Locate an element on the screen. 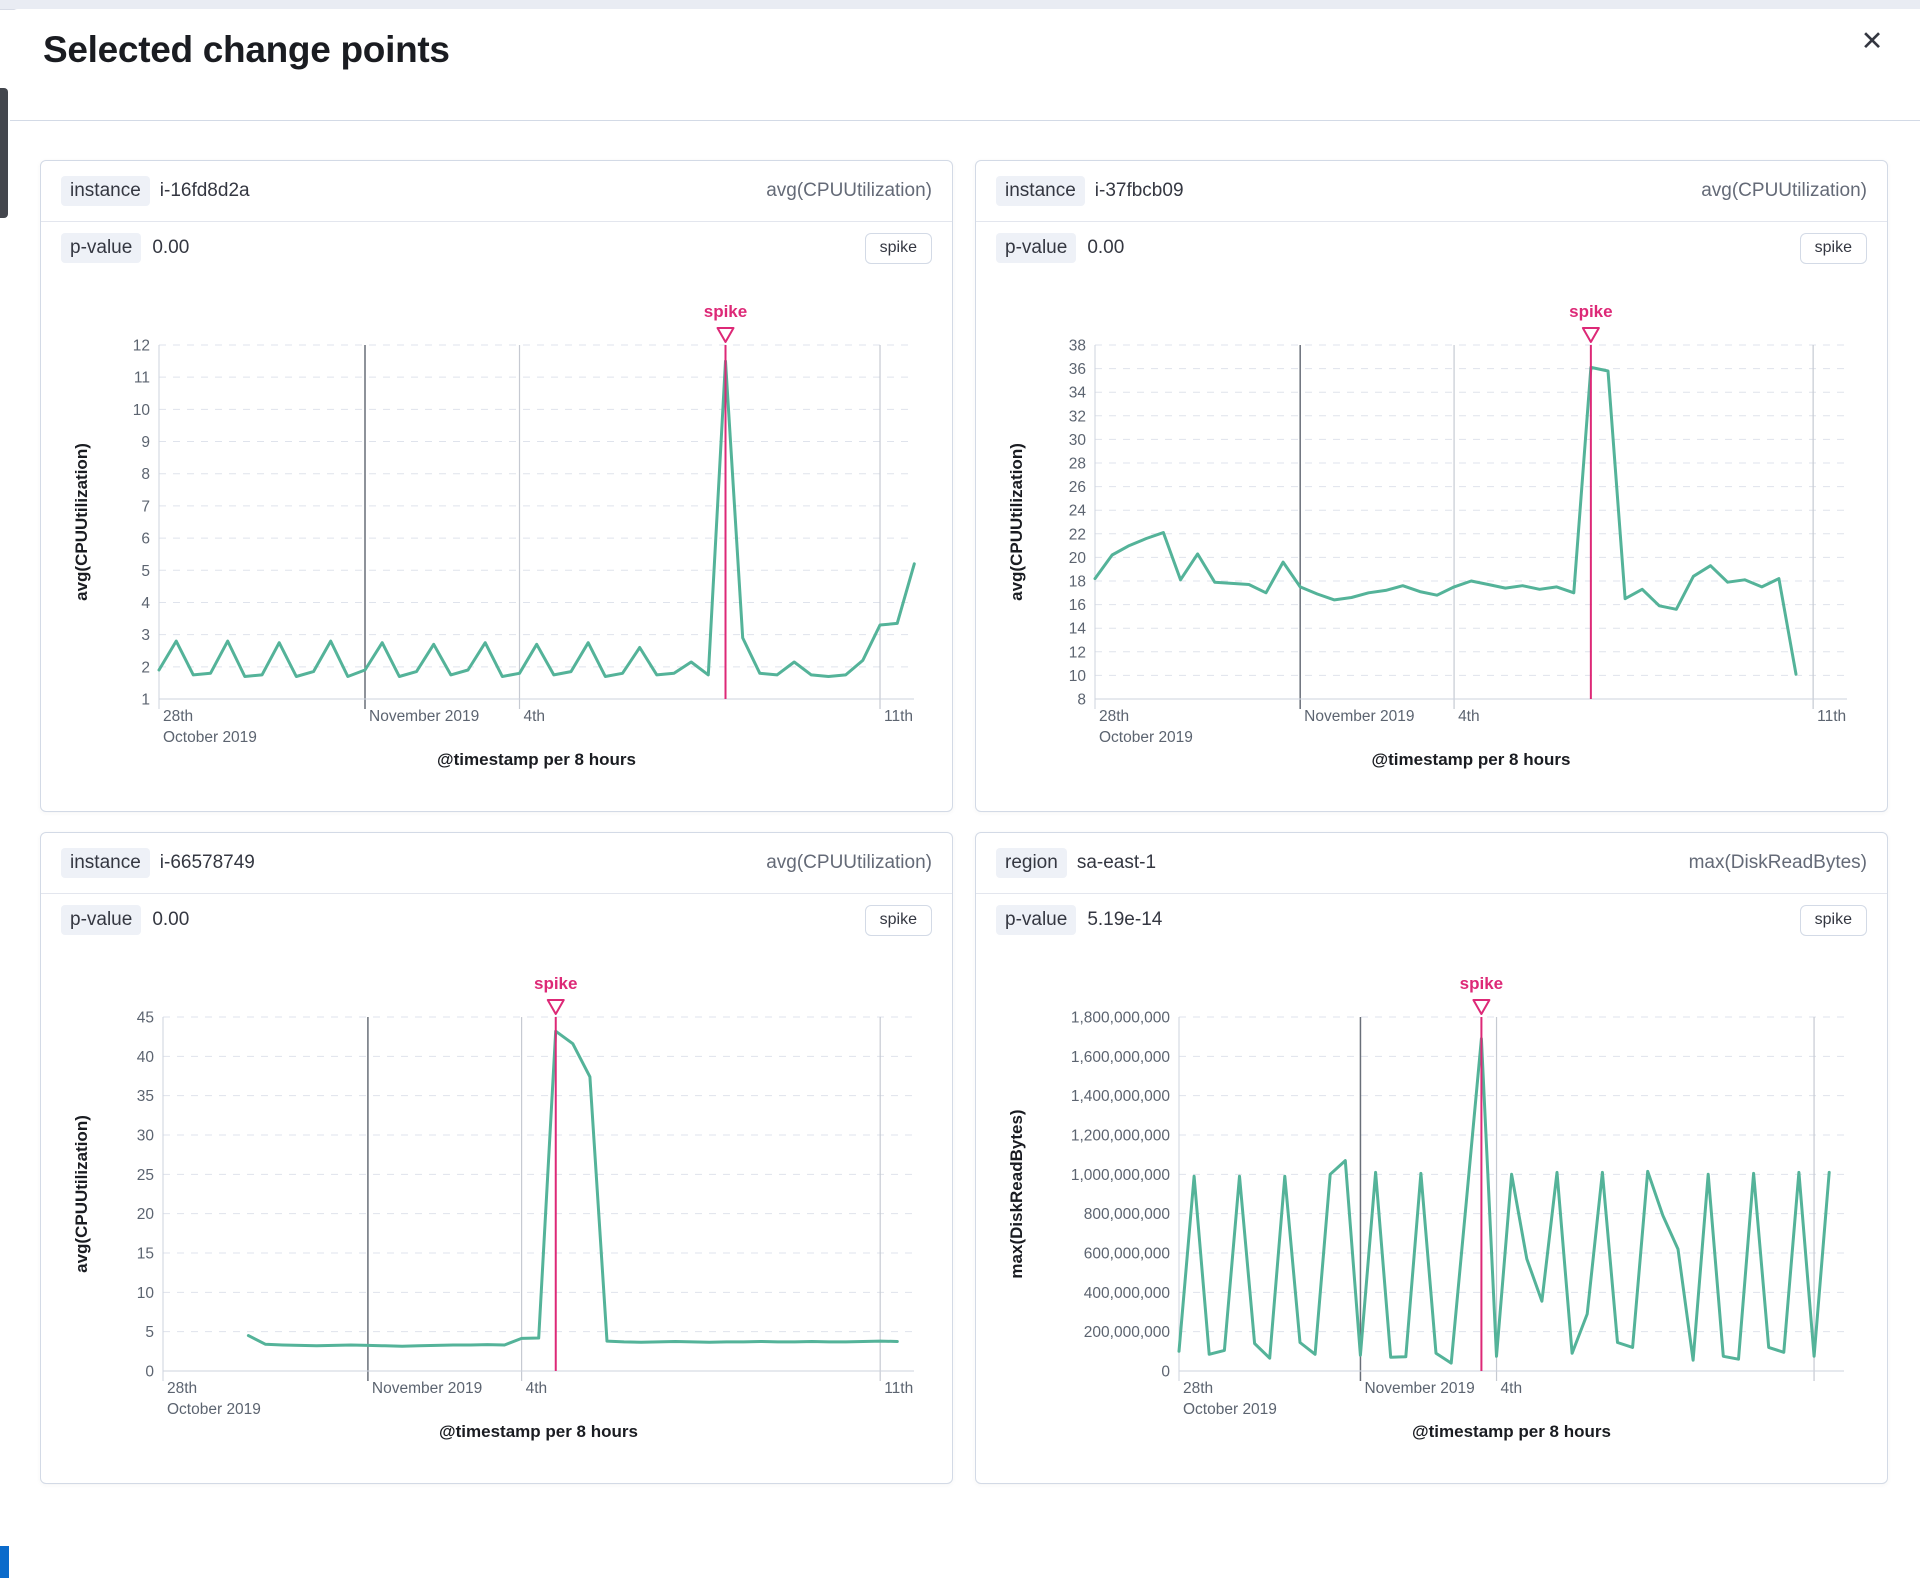  y-tick-label: 26 is located at coordinates (1077, 487).